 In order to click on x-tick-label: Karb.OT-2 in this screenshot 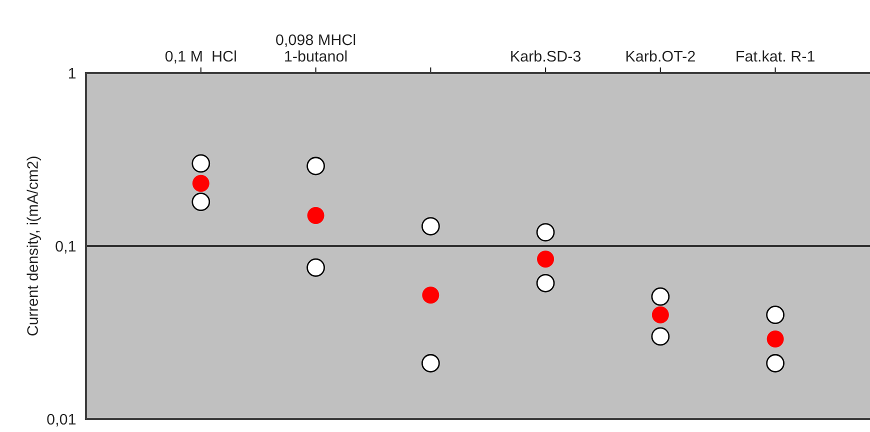, I will do `click(660, 56)`.